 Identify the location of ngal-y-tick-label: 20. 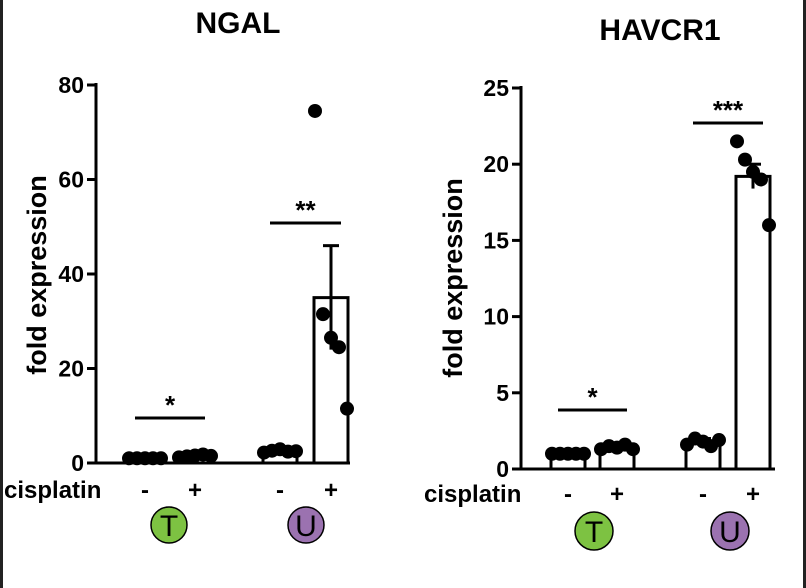
(71, 369).